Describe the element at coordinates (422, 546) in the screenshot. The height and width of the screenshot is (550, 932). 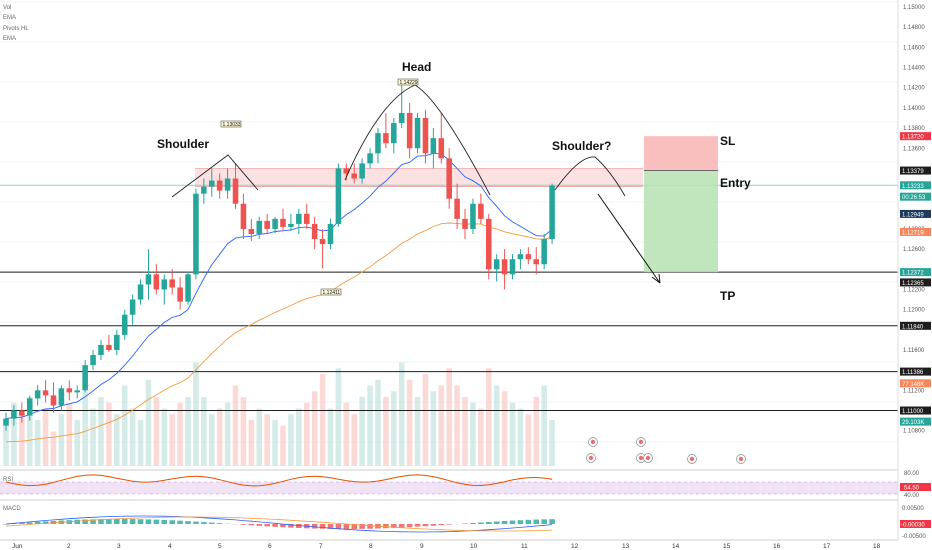
I see `time-tick-label: 9` at that location.